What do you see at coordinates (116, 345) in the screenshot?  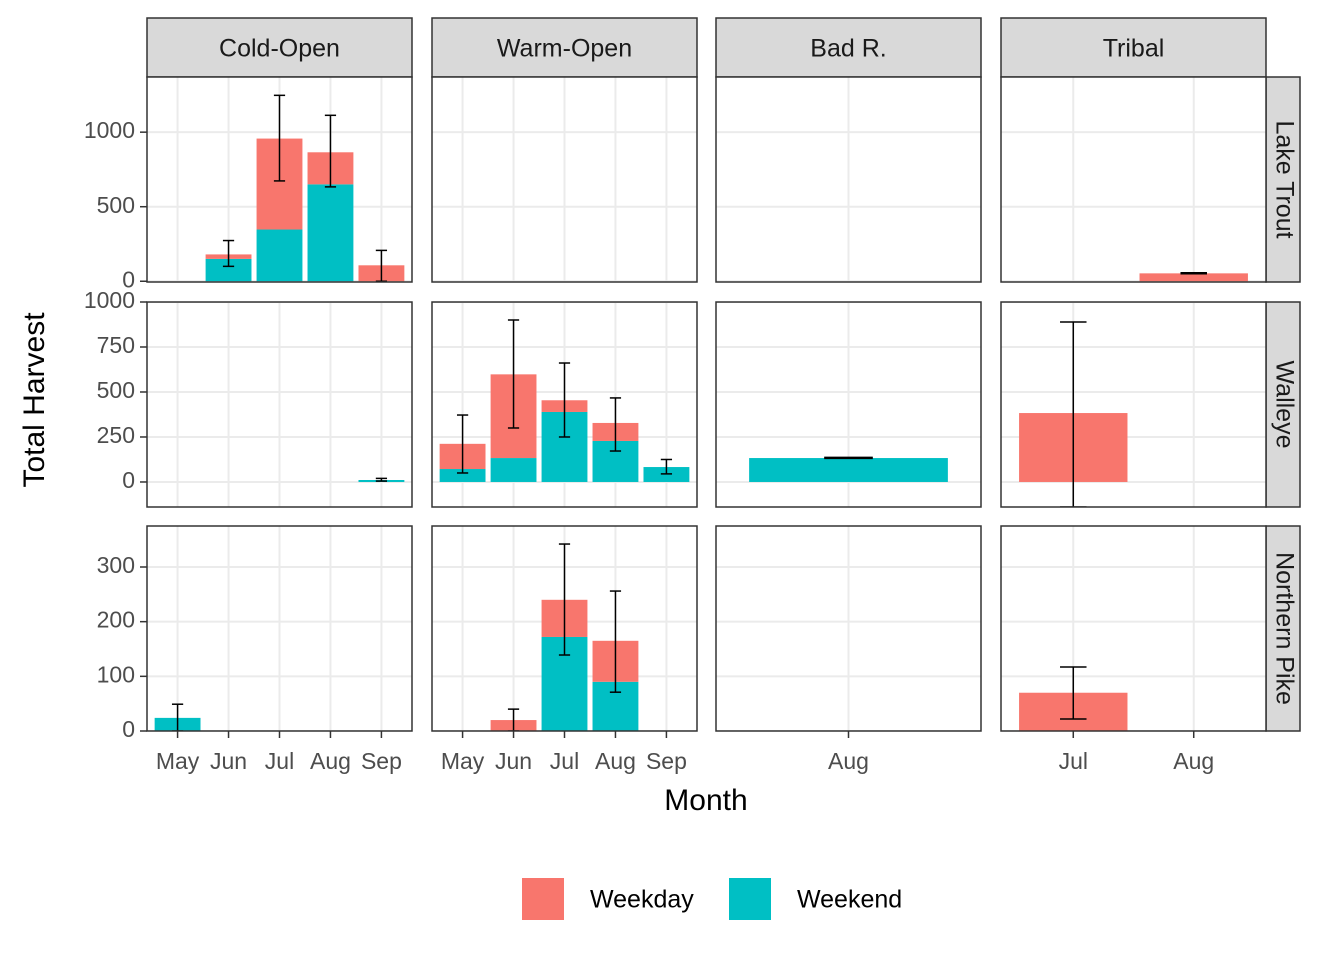 I see `y-tick-label: 750` at bounding box center [116, 345].